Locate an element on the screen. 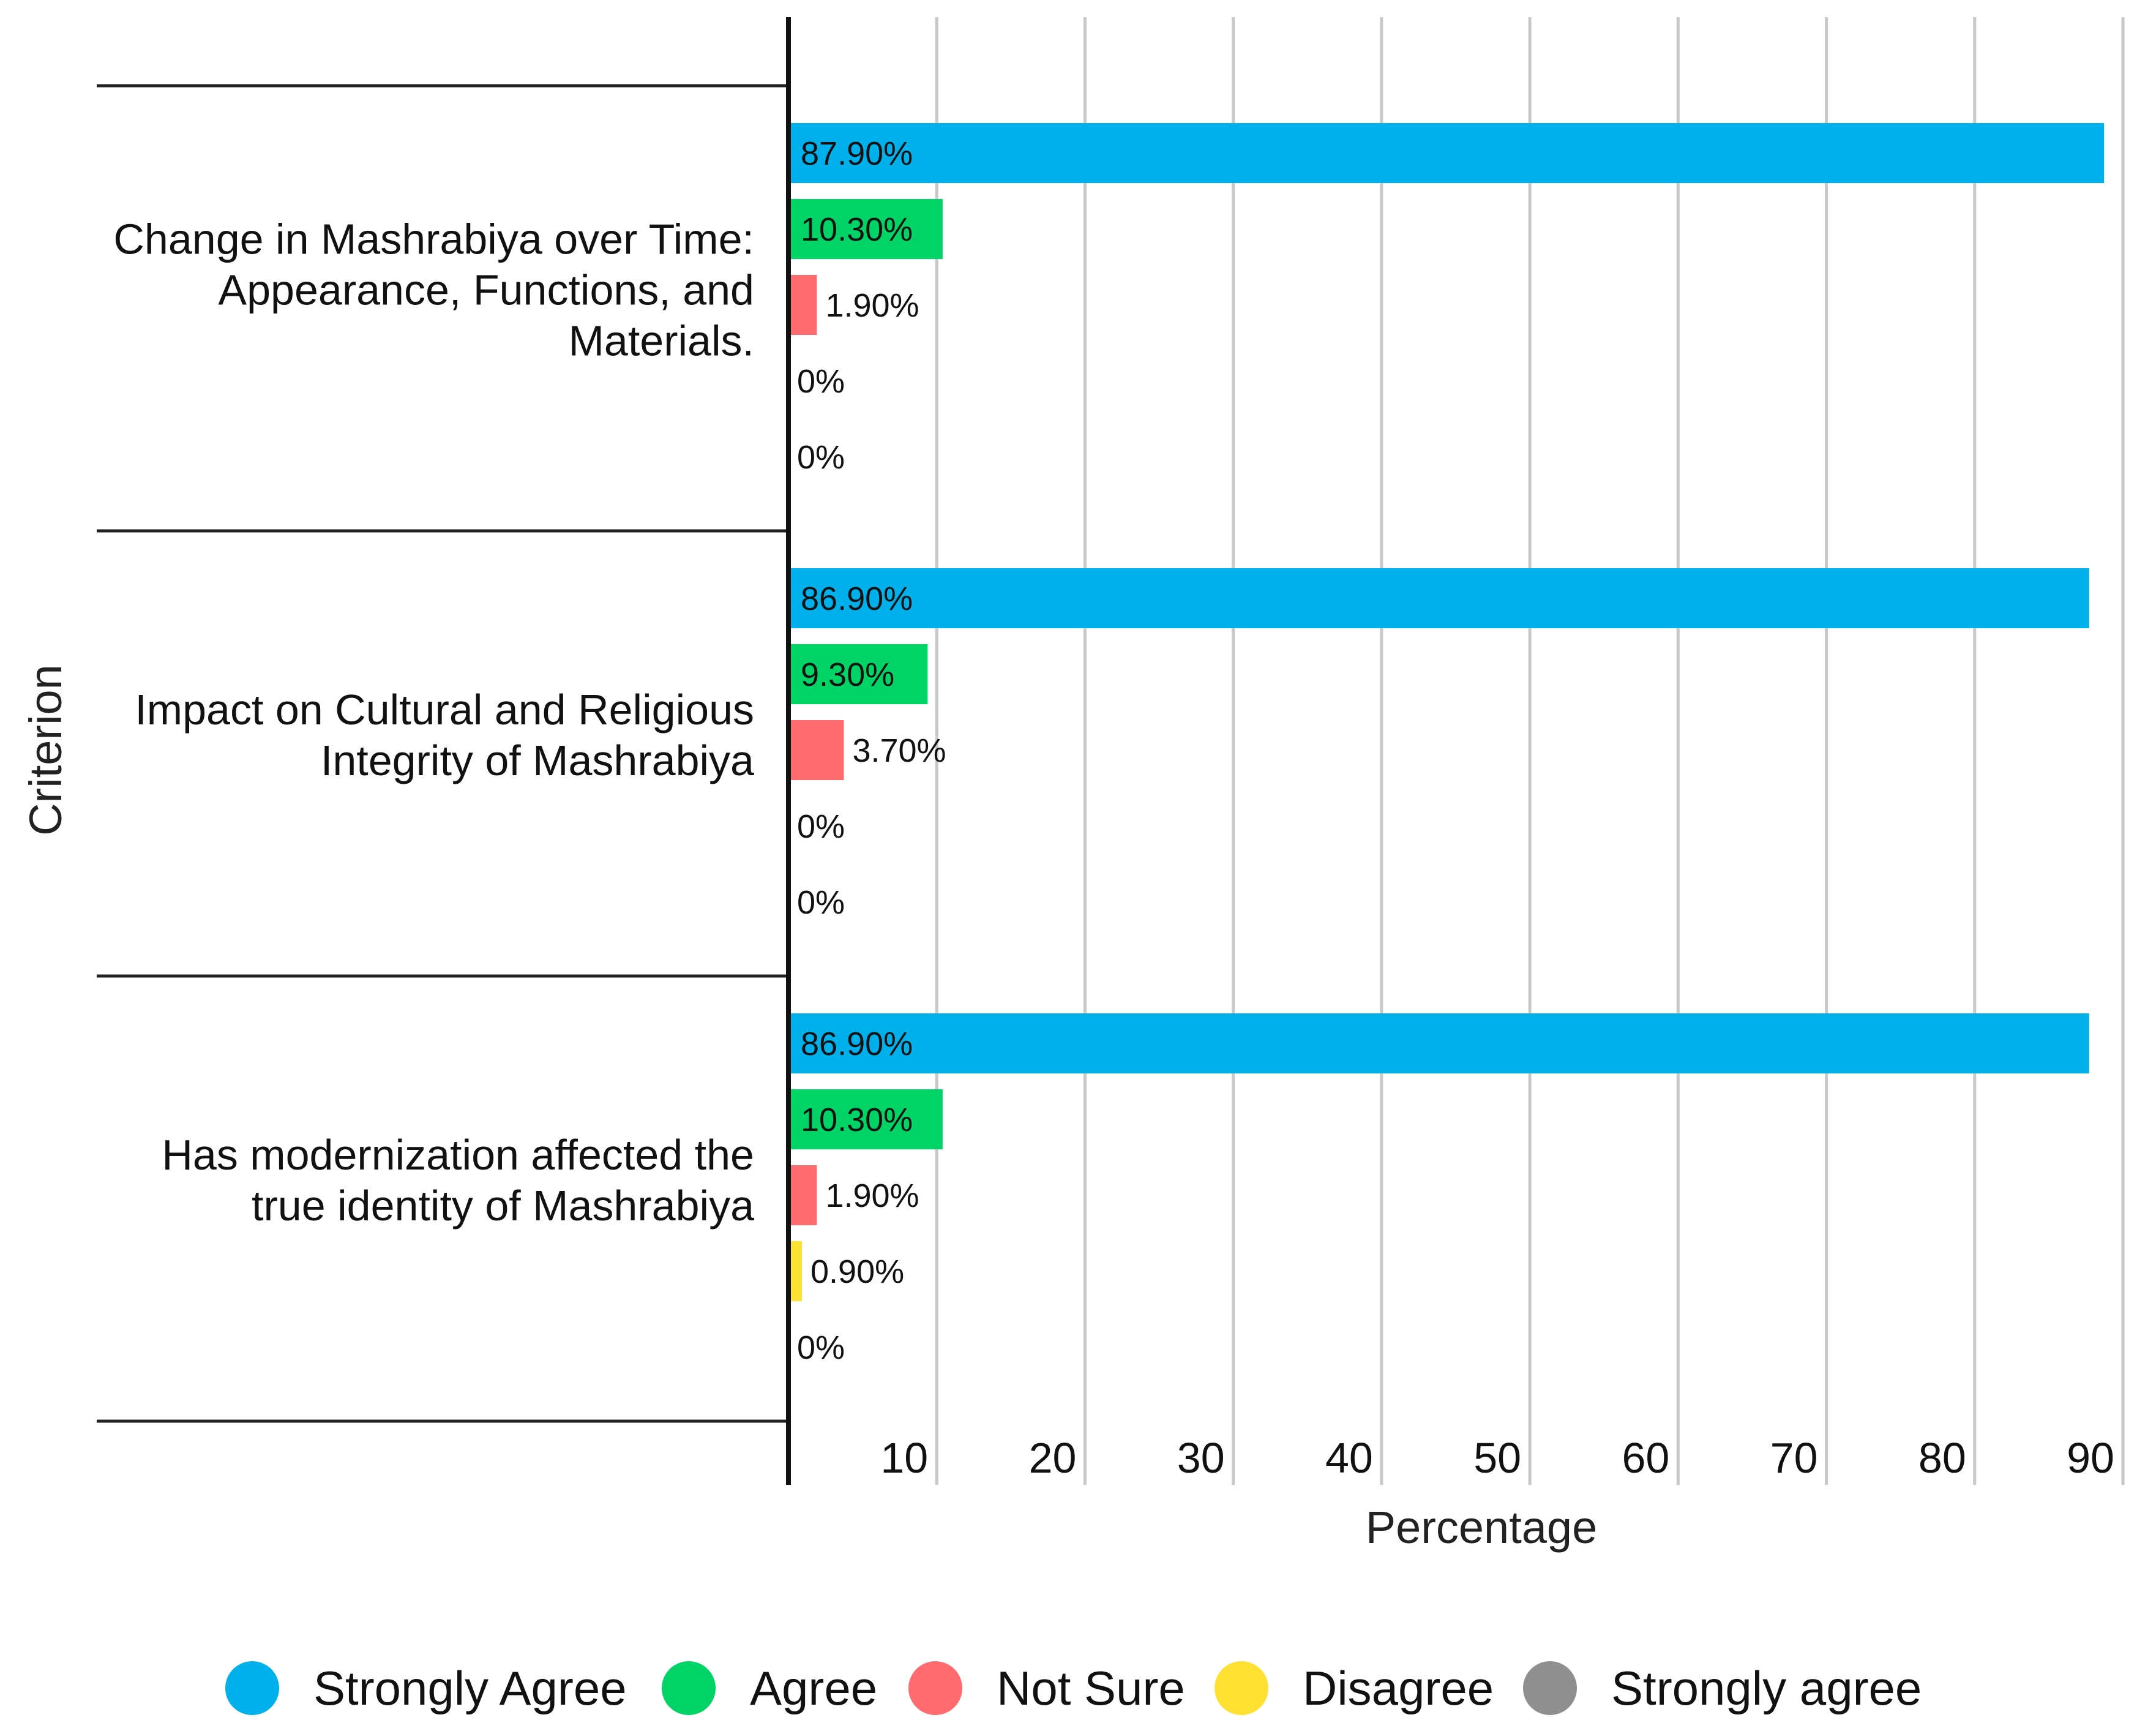 Image resolution: width=2156 pixels, height=1731 pixels. x-tick-label-30: 30 is located at coordinates (1201, 1458).